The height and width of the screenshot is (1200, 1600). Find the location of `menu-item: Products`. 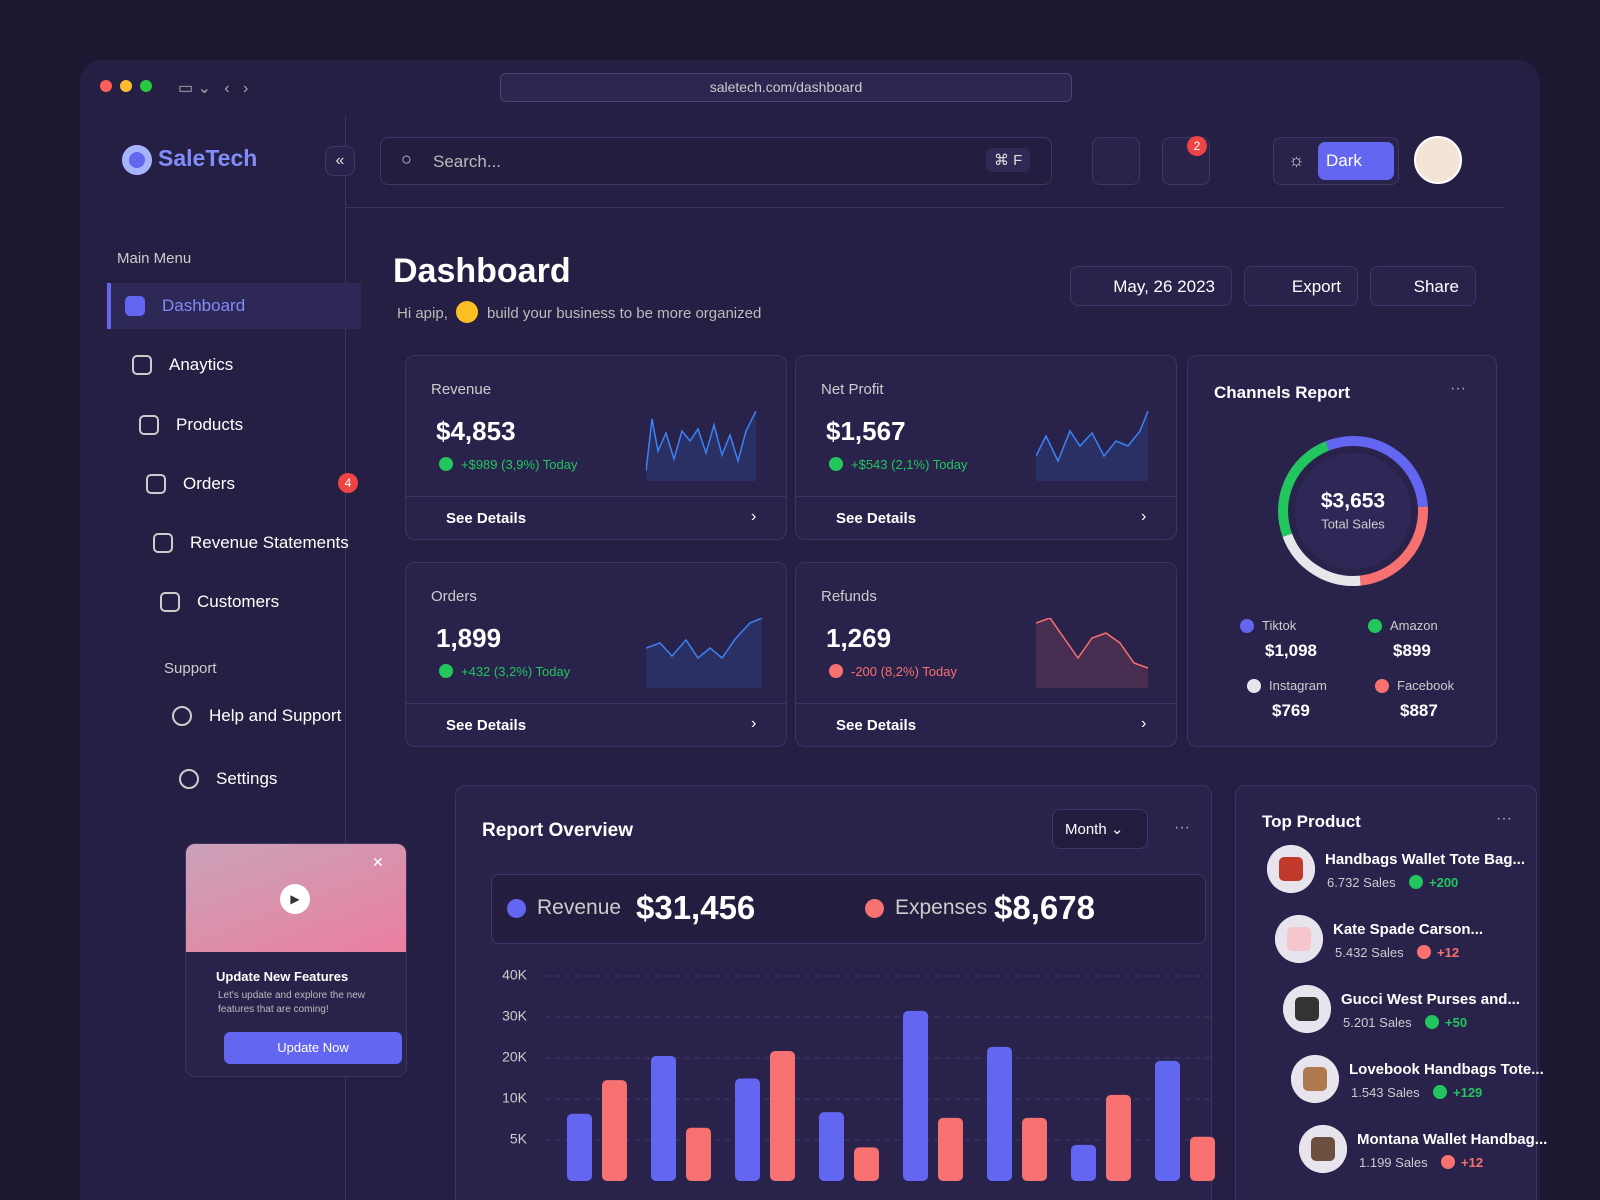

menu-item: Products is located at coordinates (241, 425).